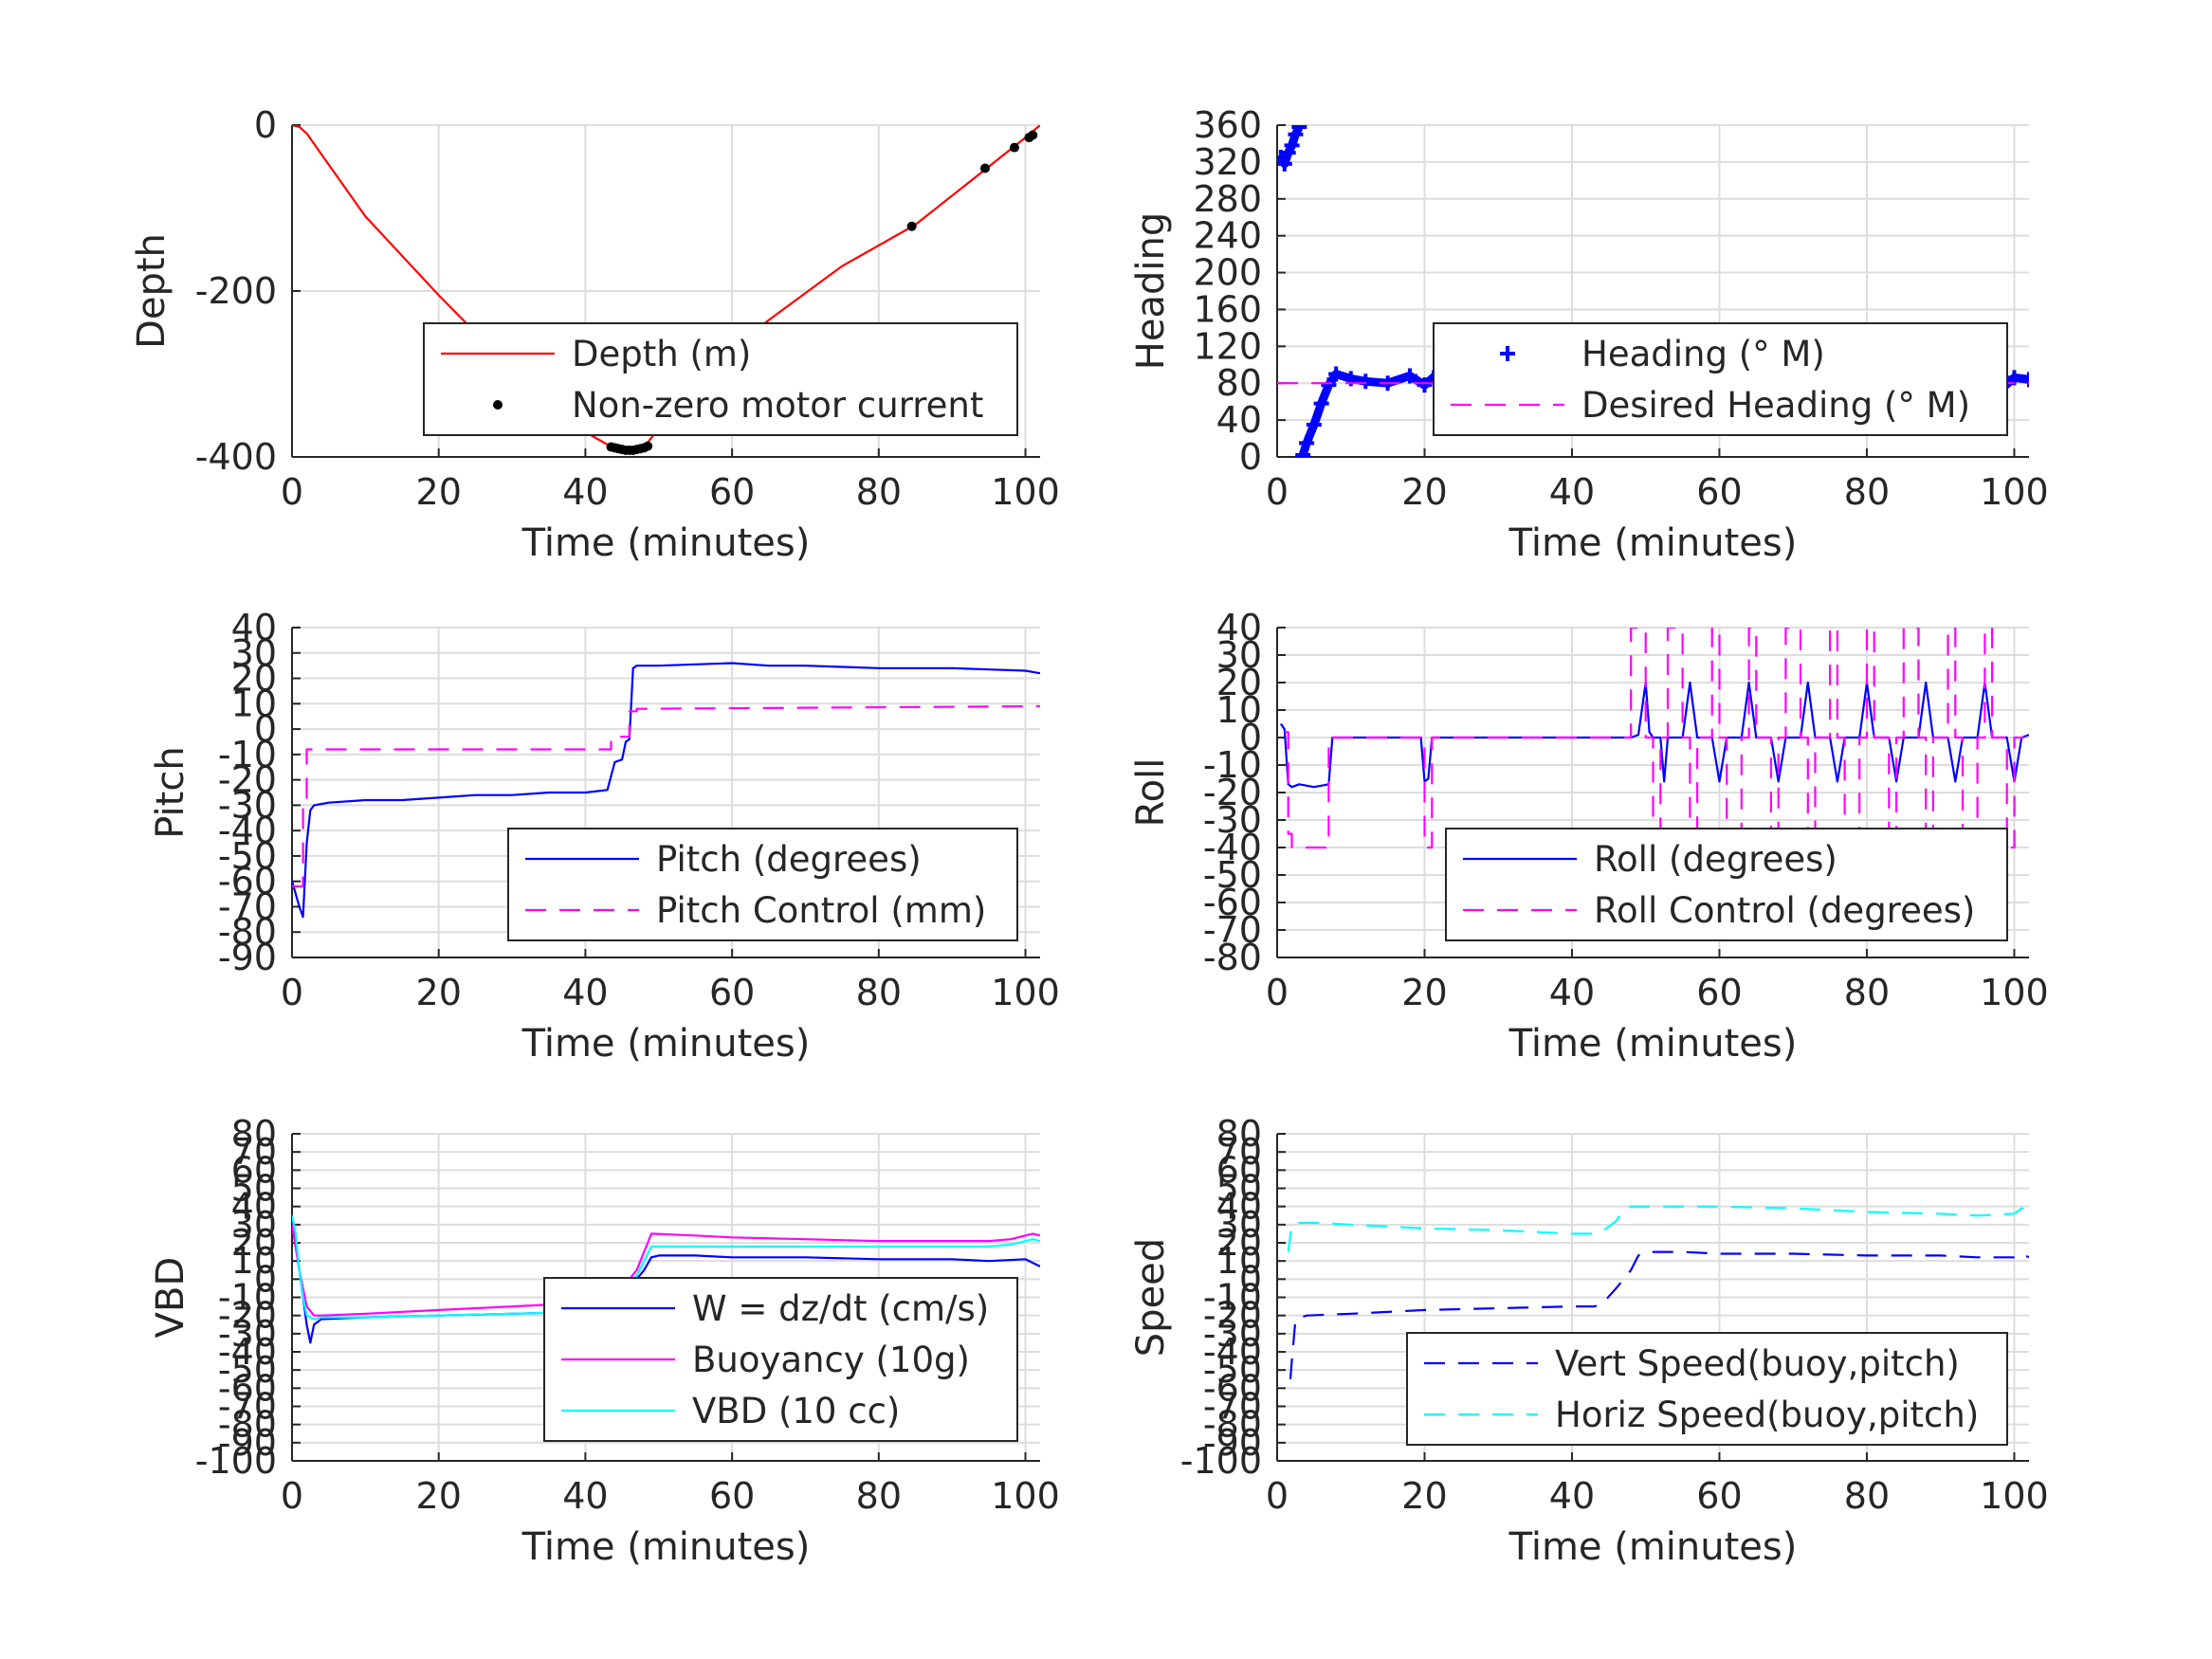 The height and width of the screenshot is (1659, 2212). What do you see at coordinates (254, 703) in the screenshot?
I see `pitch-ytick-label: 10` at bounding box center [254, 703].